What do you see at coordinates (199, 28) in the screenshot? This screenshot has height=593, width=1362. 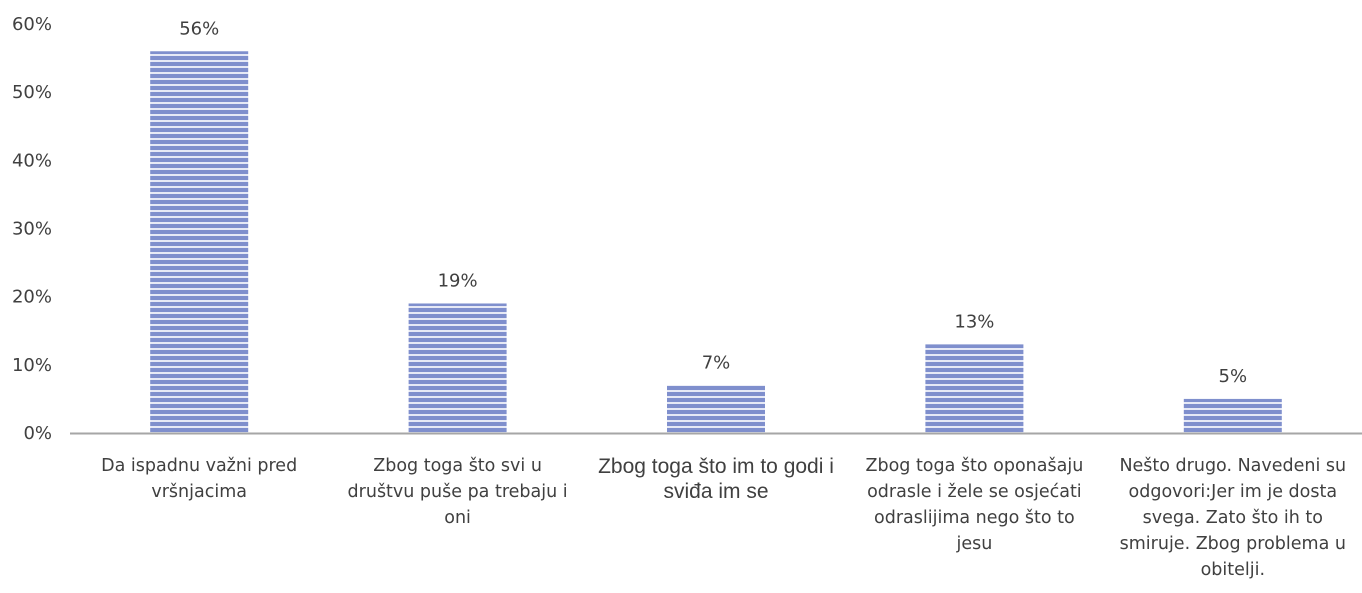 I see `data-label: 56%` at bounding box center [199, 28].